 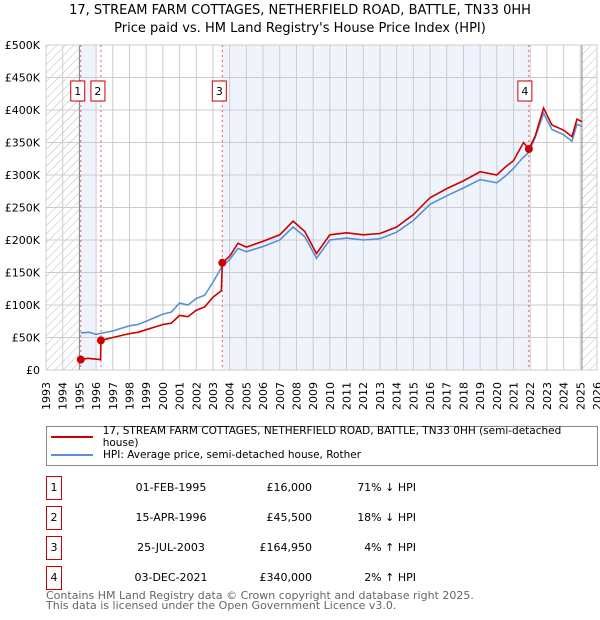 What do you see at coordinates (23, 175) in the screenshot?
I see `y-tick-label: £300K` at bounding box center [23, 175].